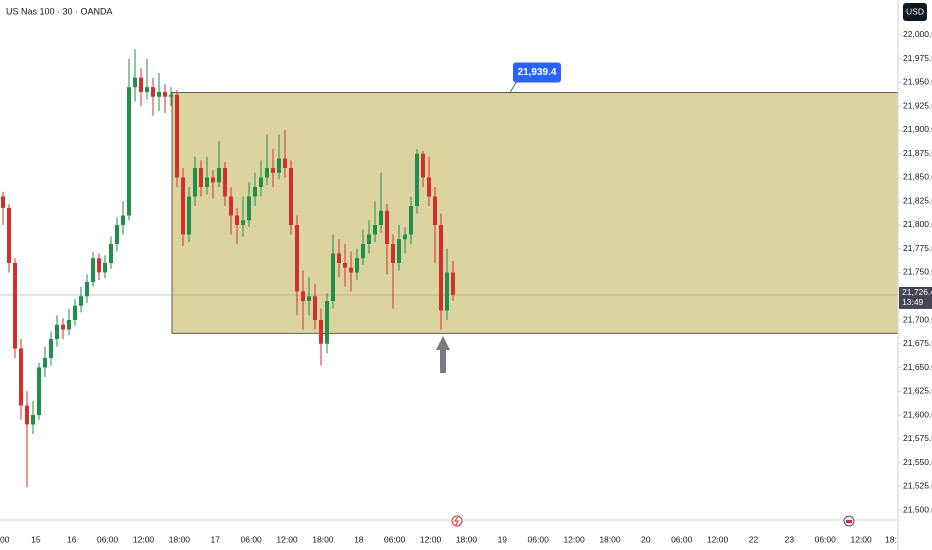 The height and width of the screenshot is (550, 932). What do you see at coordinates (917, 509) in the screenshot?
I see `y-tick-label: 21,500.0` at bounding box center [917, 509].